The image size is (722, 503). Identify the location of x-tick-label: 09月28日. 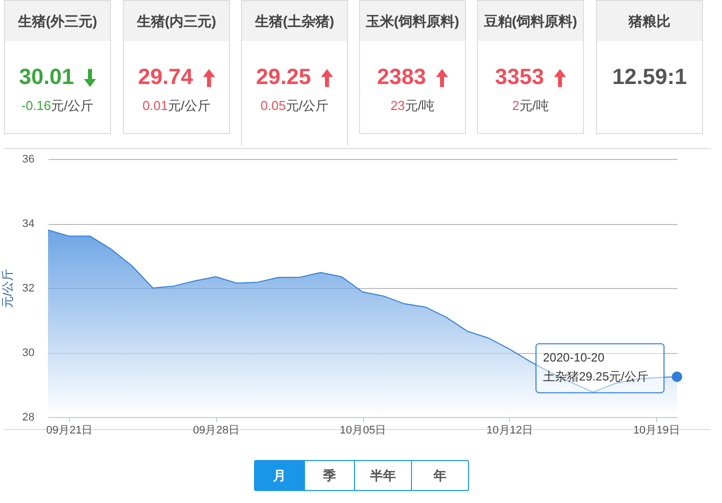
(216, 430).